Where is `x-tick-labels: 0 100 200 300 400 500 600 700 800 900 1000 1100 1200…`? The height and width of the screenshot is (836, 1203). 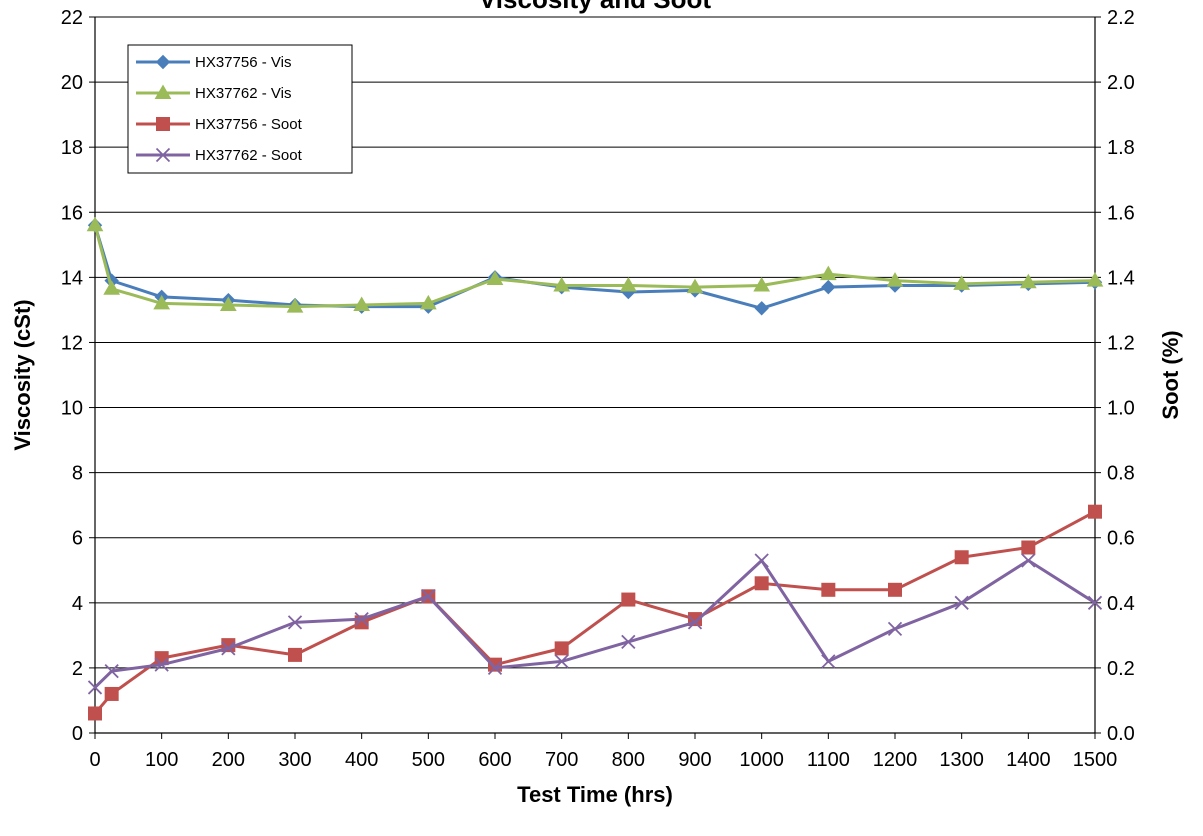
x-tick-labels: 0 100 200 300 400 500 600 700 800 900 1000 1100 1200… is located at coordinates (603, 760).